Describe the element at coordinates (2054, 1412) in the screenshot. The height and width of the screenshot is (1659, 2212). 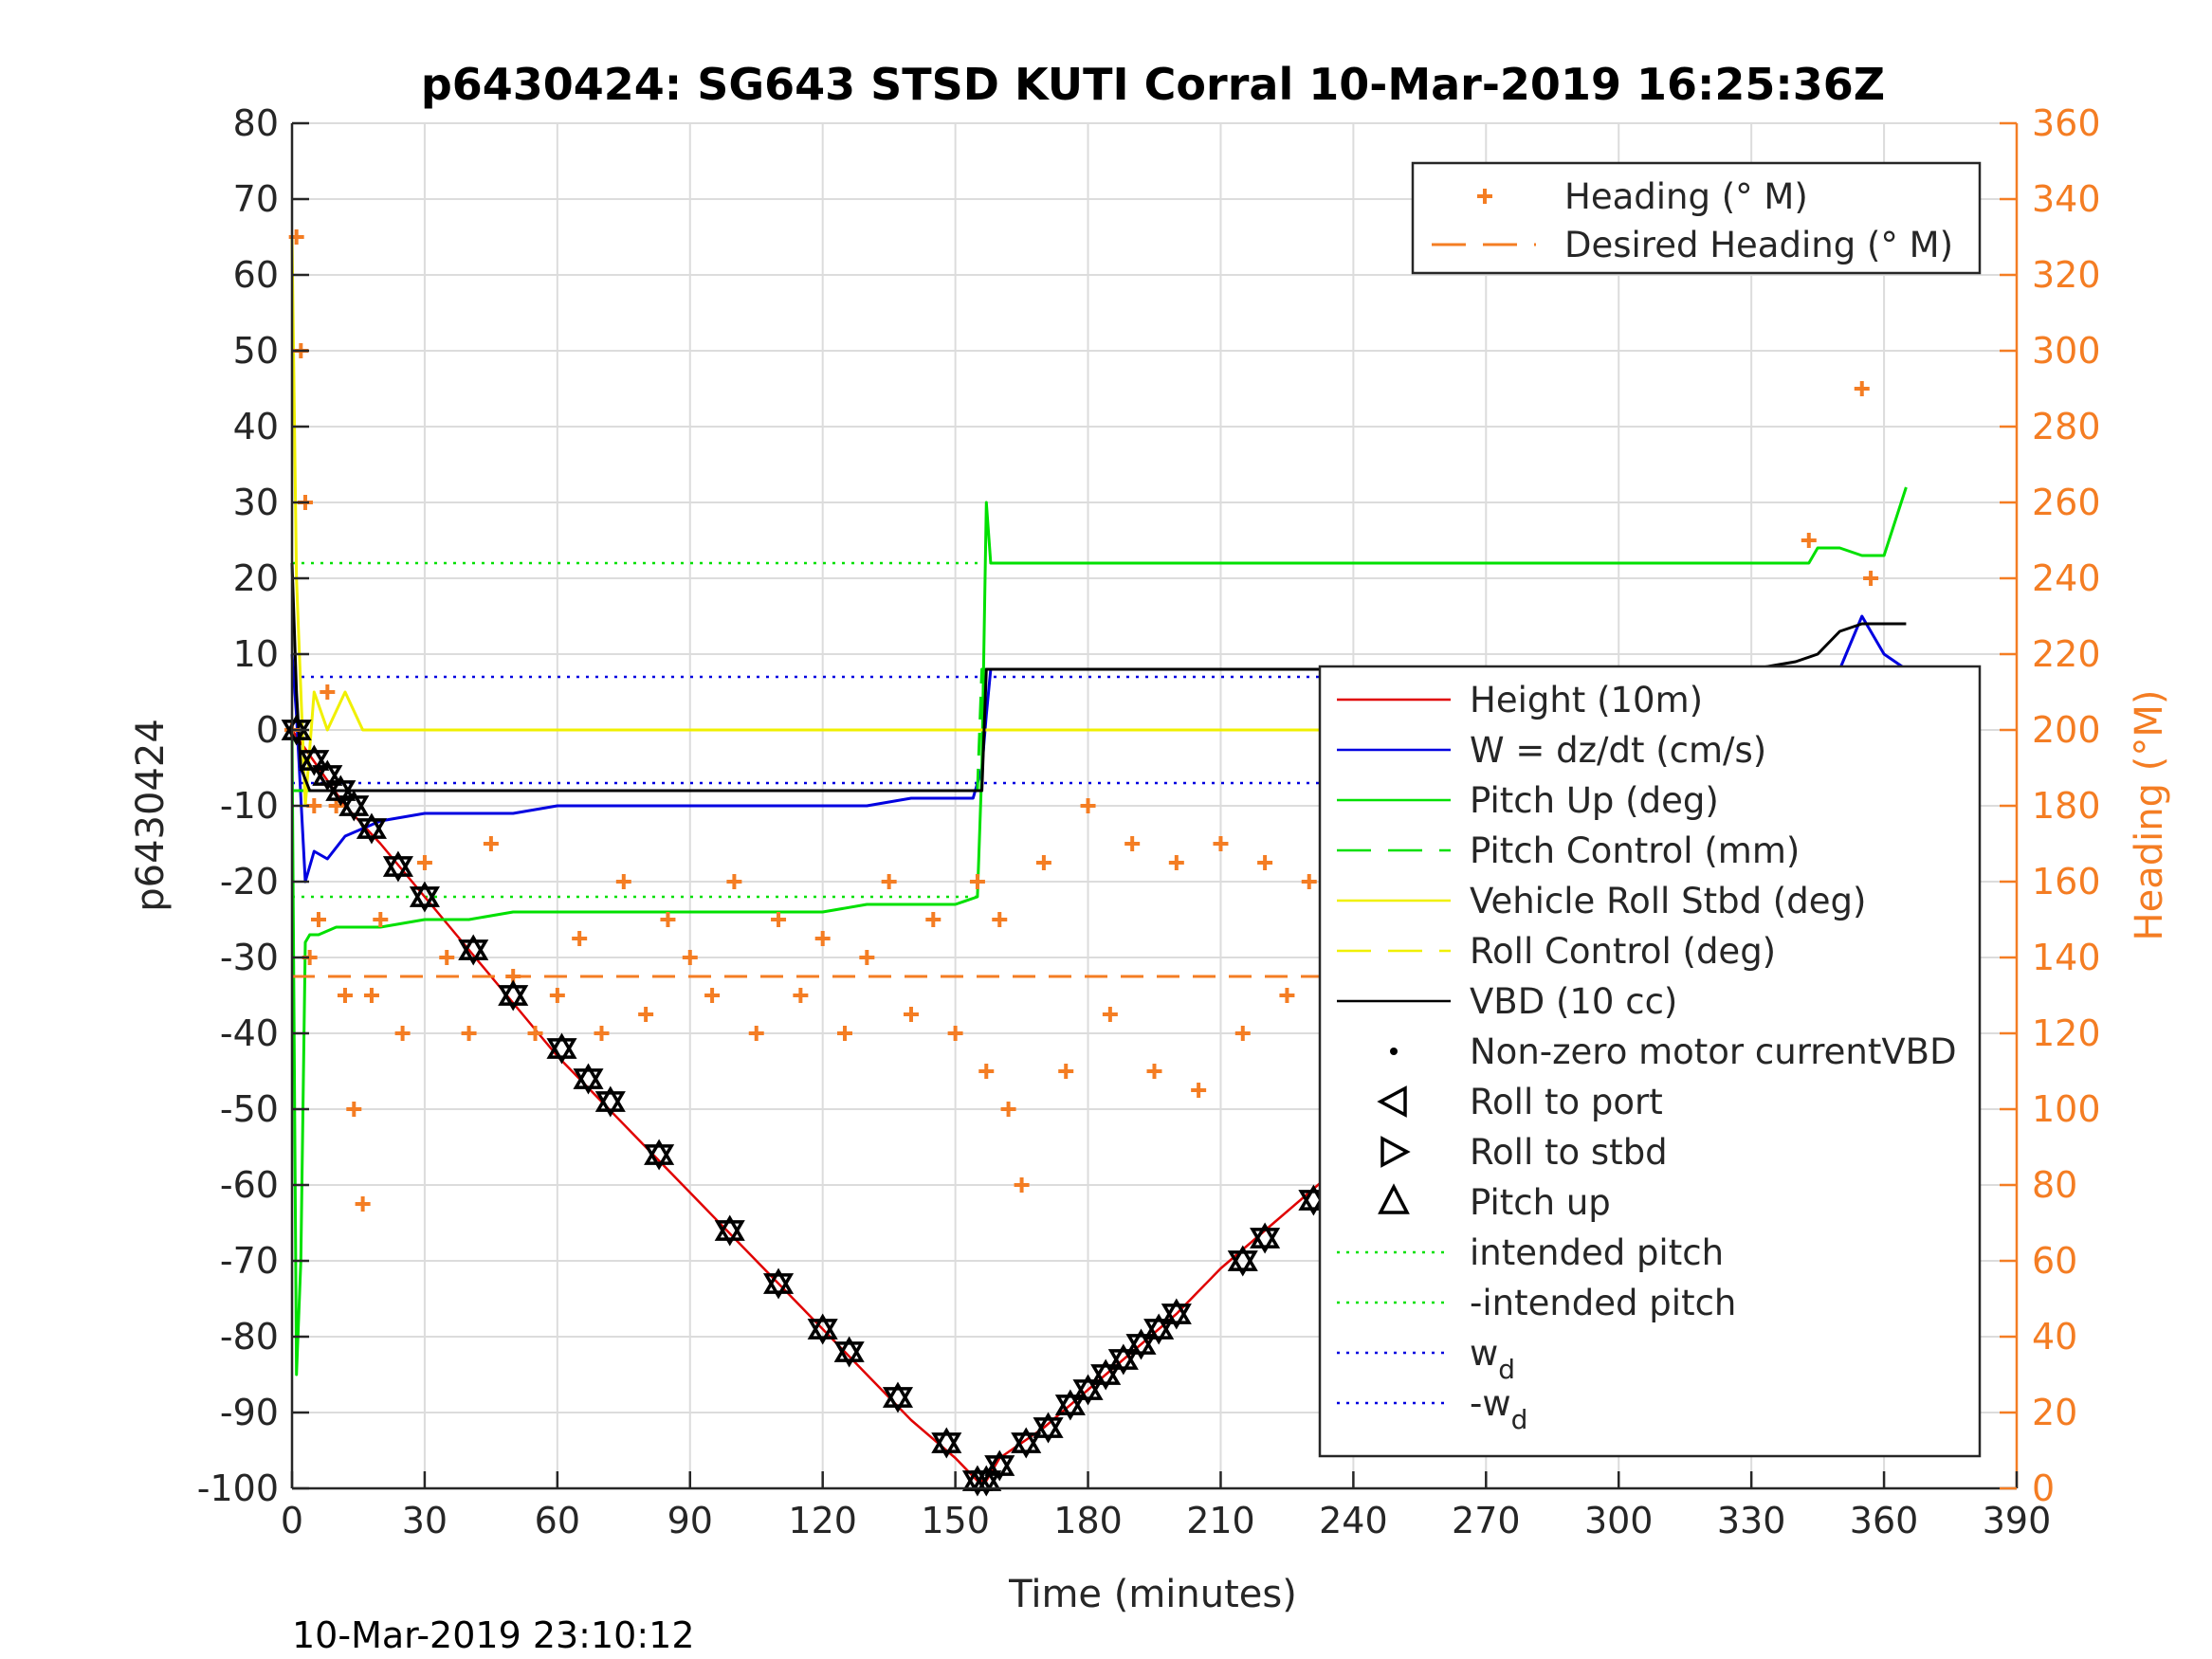
I see `y2-tick-label: 20` at that location.